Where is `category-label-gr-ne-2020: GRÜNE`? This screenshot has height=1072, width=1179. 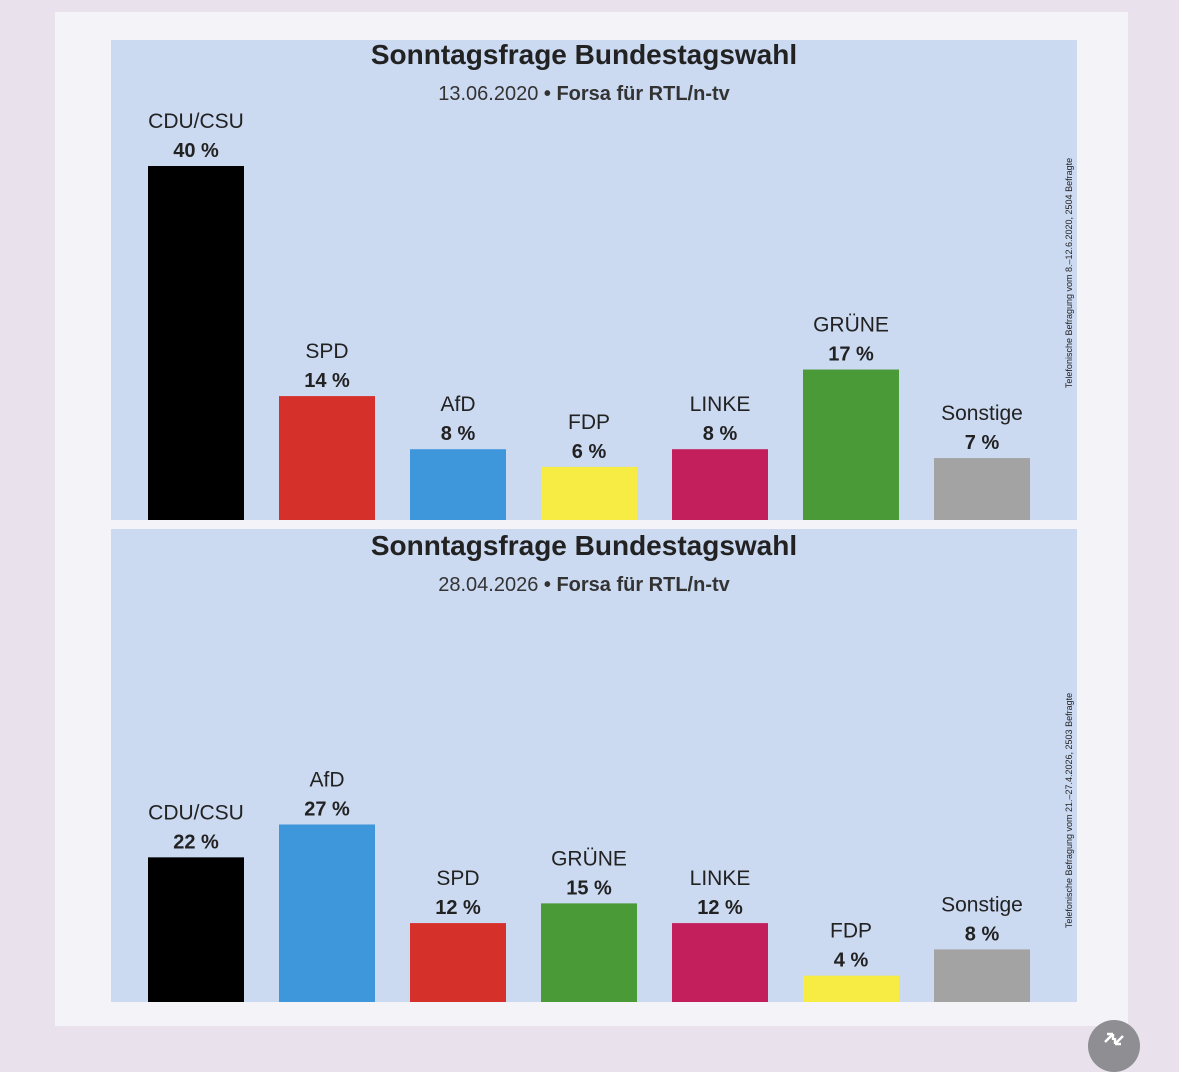
category-label-gr-ne-2020: GRÜNE is located at coordinates (851, 325).